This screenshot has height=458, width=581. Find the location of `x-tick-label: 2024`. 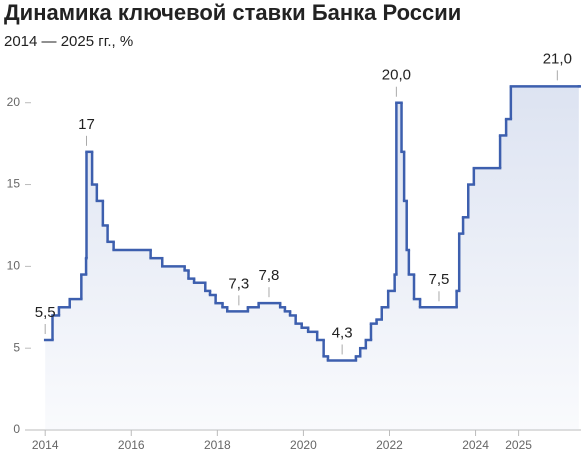

x-tick-label: 2024 is located at coordinates (475, 445).